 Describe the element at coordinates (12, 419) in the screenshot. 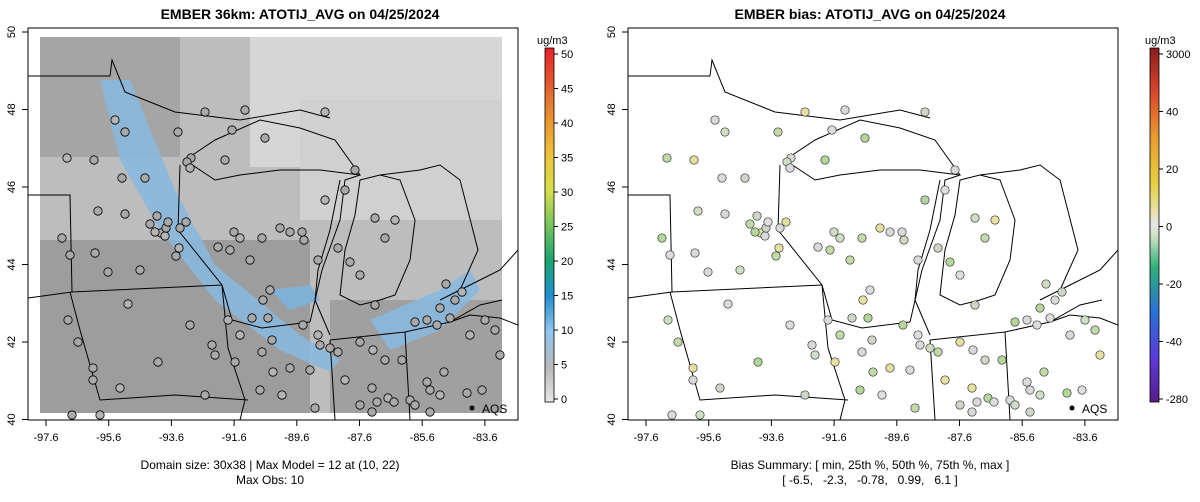

I see `y-tick-label: 40` at that location.